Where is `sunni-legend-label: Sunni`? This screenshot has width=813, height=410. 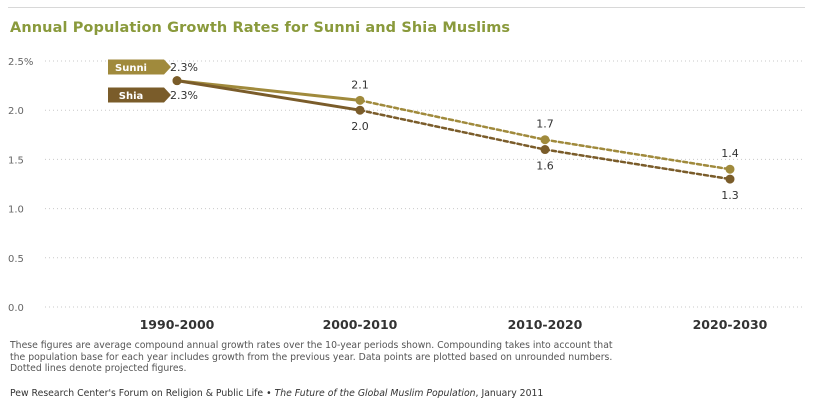
sunni-legend-label: Sunni is located at coordinates (131, 68).